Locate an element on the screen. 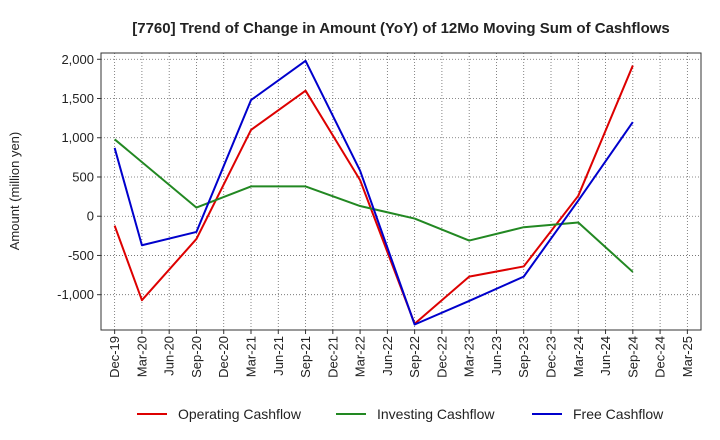 The width and height of the screenshot is (720, 440). x-tick-label: Mar-25 is located at coordinates (687, 356).